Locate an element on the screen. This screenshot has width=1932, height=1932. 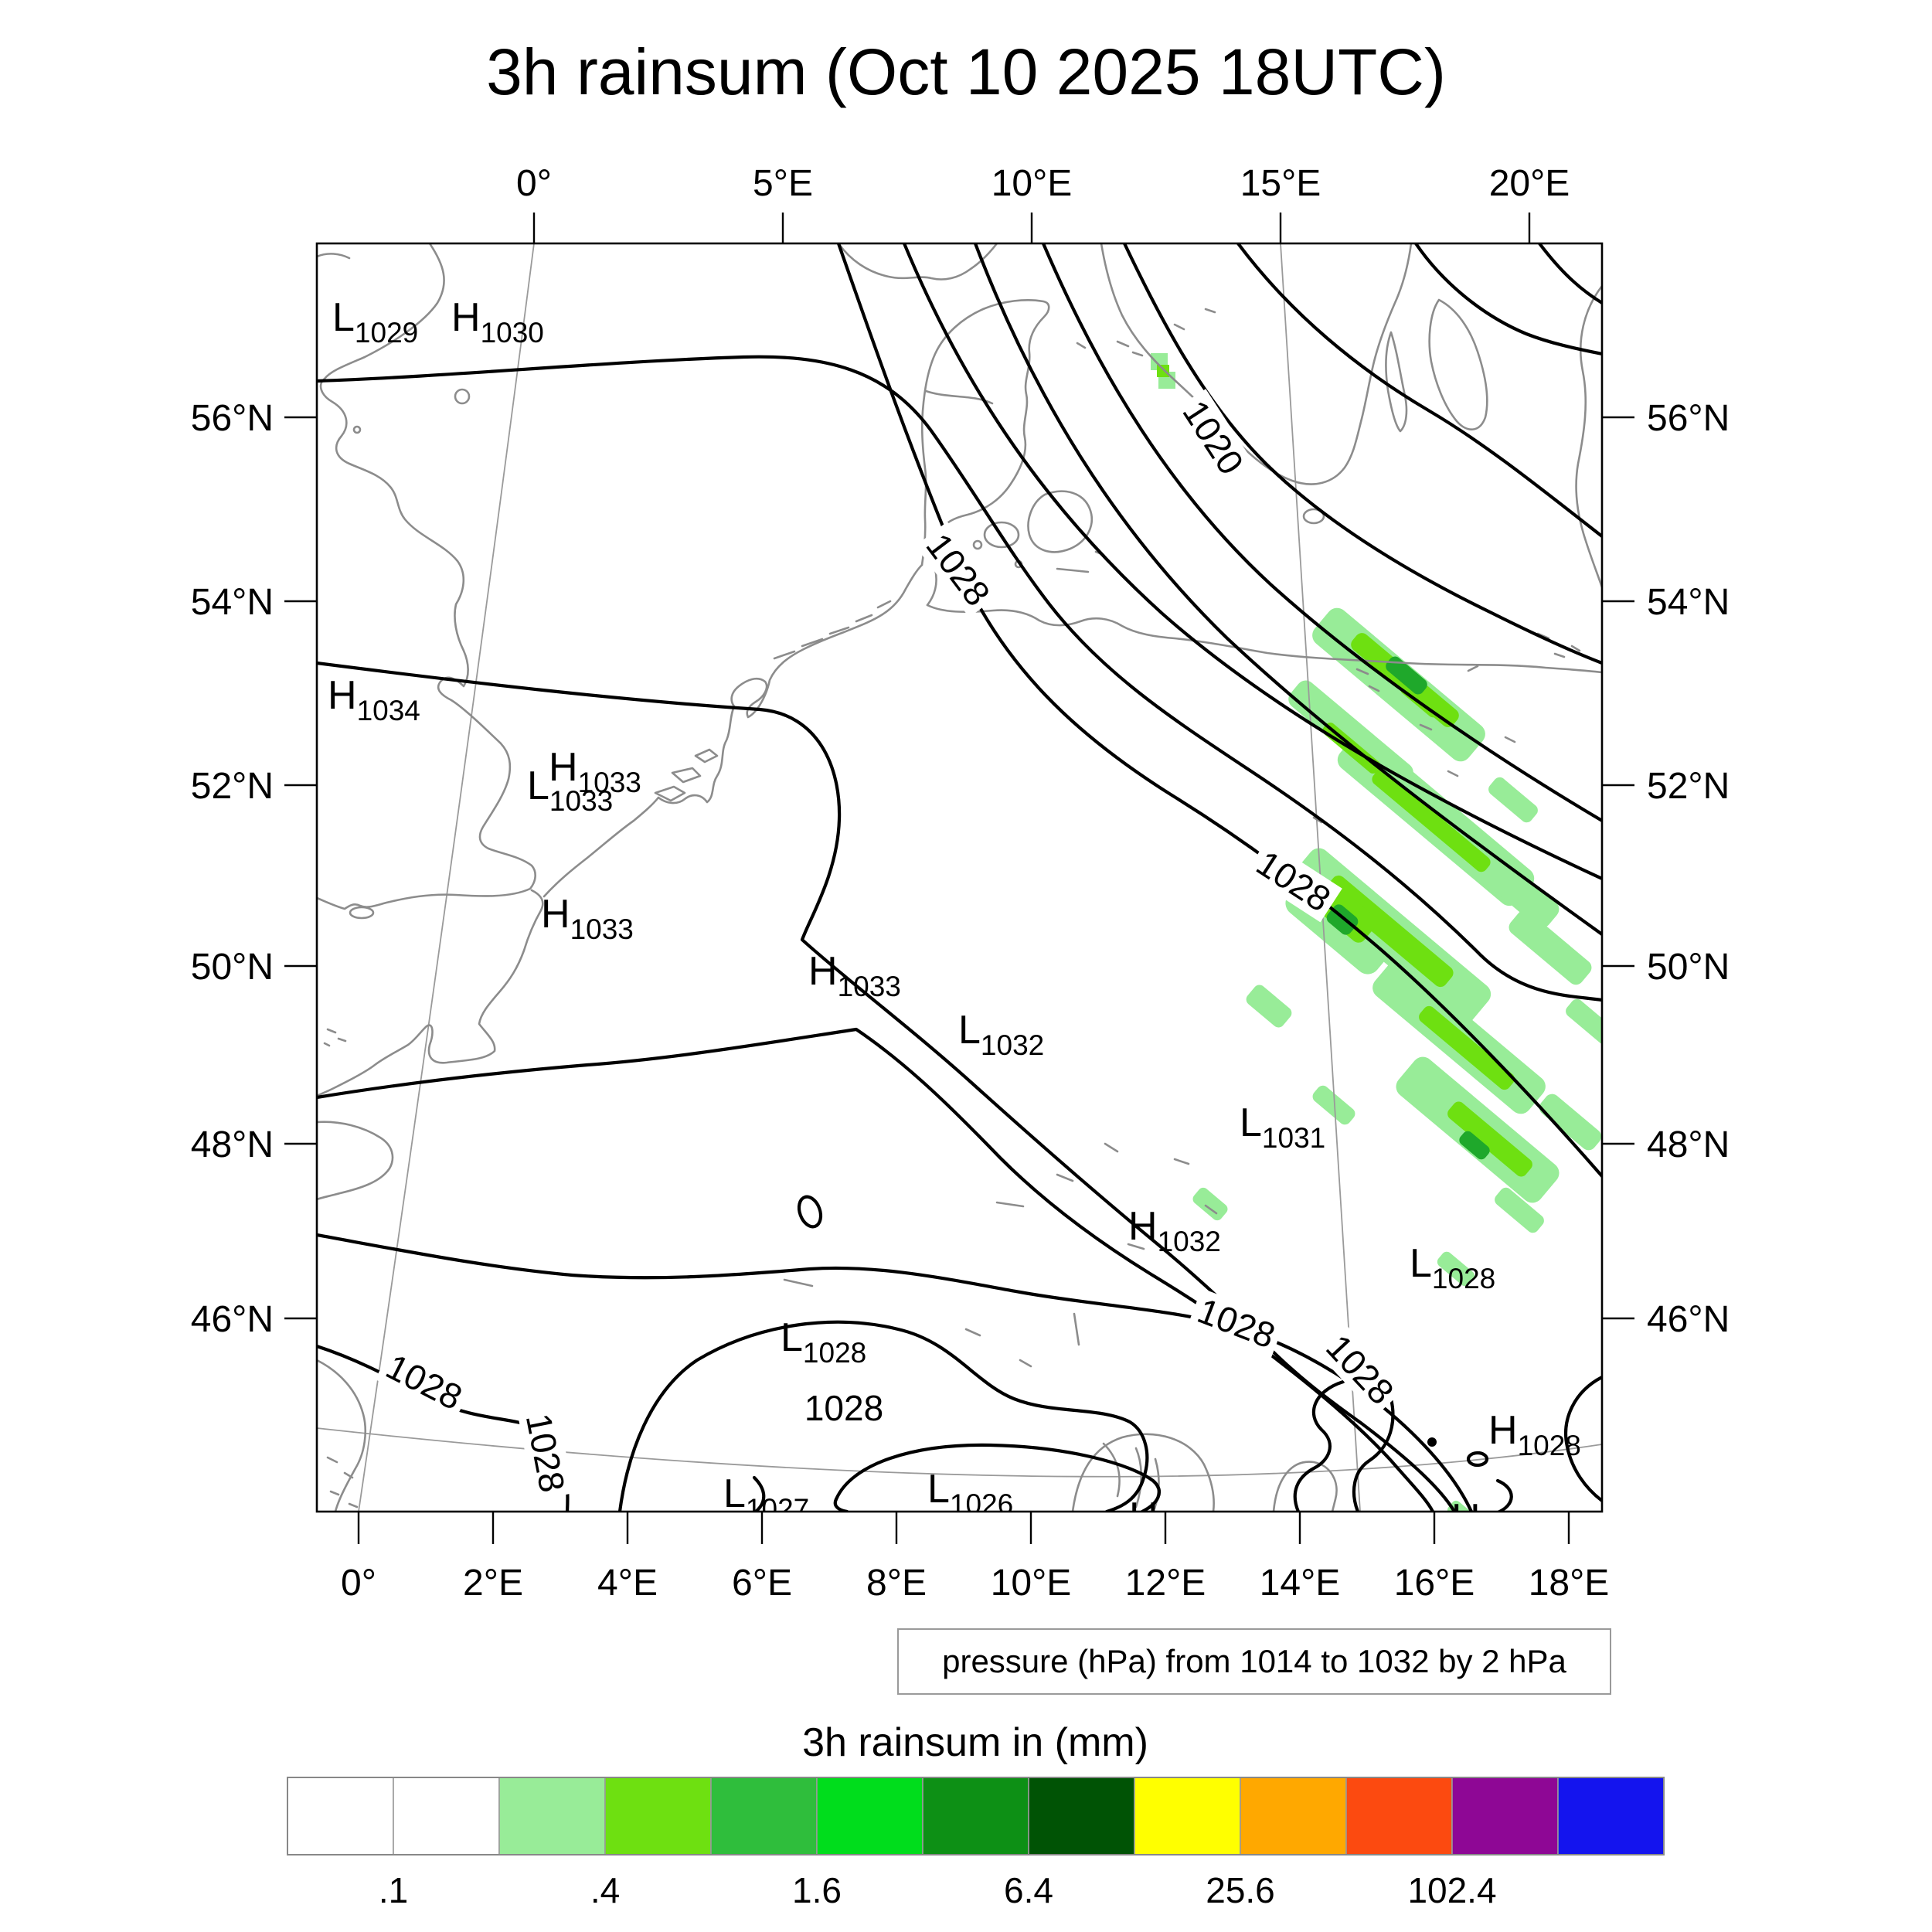
pressure-center-low: L1029 is located at coordinates (375, 322).